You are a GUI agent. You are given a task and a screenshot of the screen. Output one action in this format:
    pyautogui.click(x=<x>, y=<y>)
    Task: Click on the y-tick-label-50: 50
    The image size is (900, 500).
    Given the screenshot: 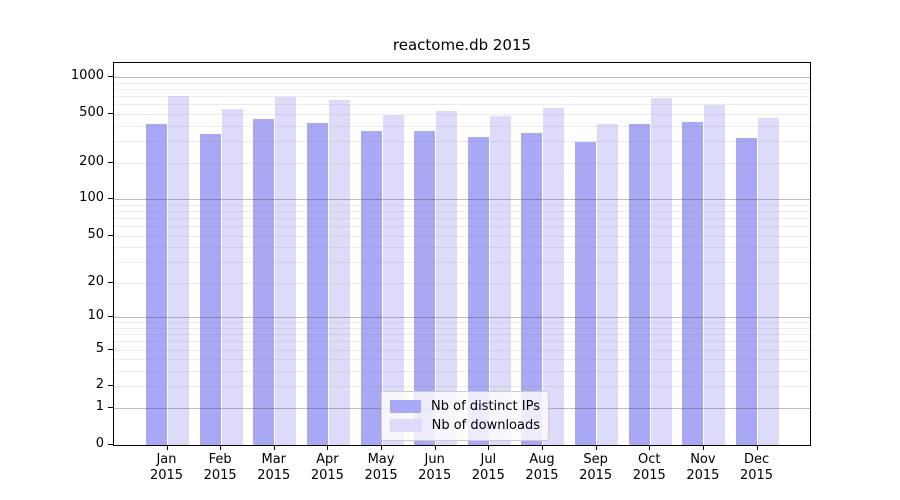 What is the action you would take?
    pyautogui.click(x=95, y=234)
    